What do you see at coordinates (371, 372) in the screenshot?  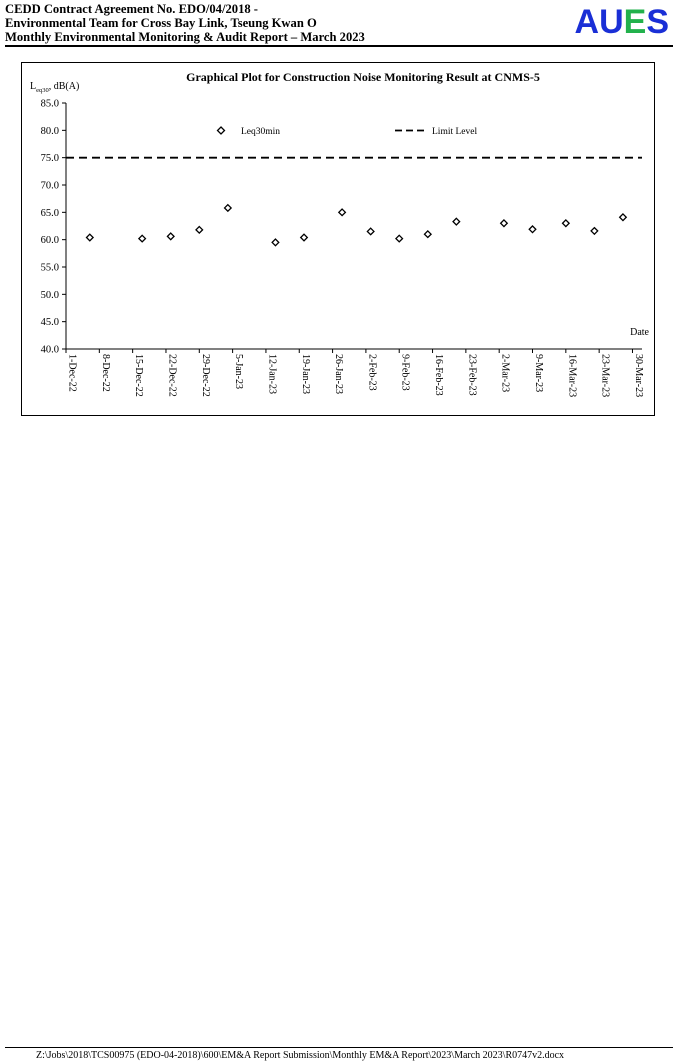 I see `x-tick-label: 2-Feb-23` at bounding box center [371, 372].